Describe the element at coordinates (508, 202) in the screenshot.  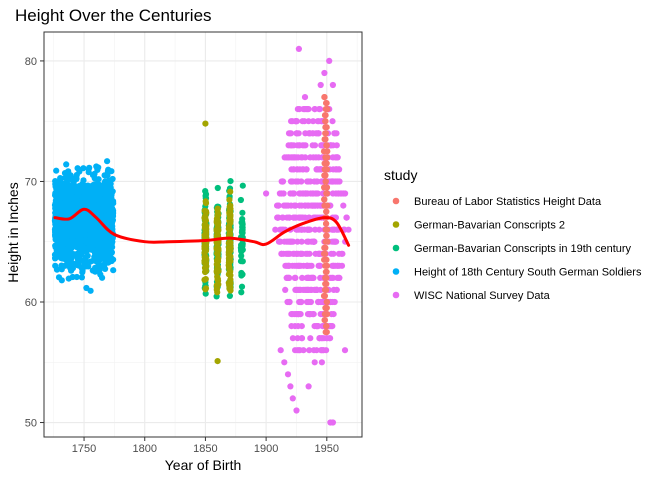
I see `legend-label: Bureau of Labor Statistics Height Data` at that location.